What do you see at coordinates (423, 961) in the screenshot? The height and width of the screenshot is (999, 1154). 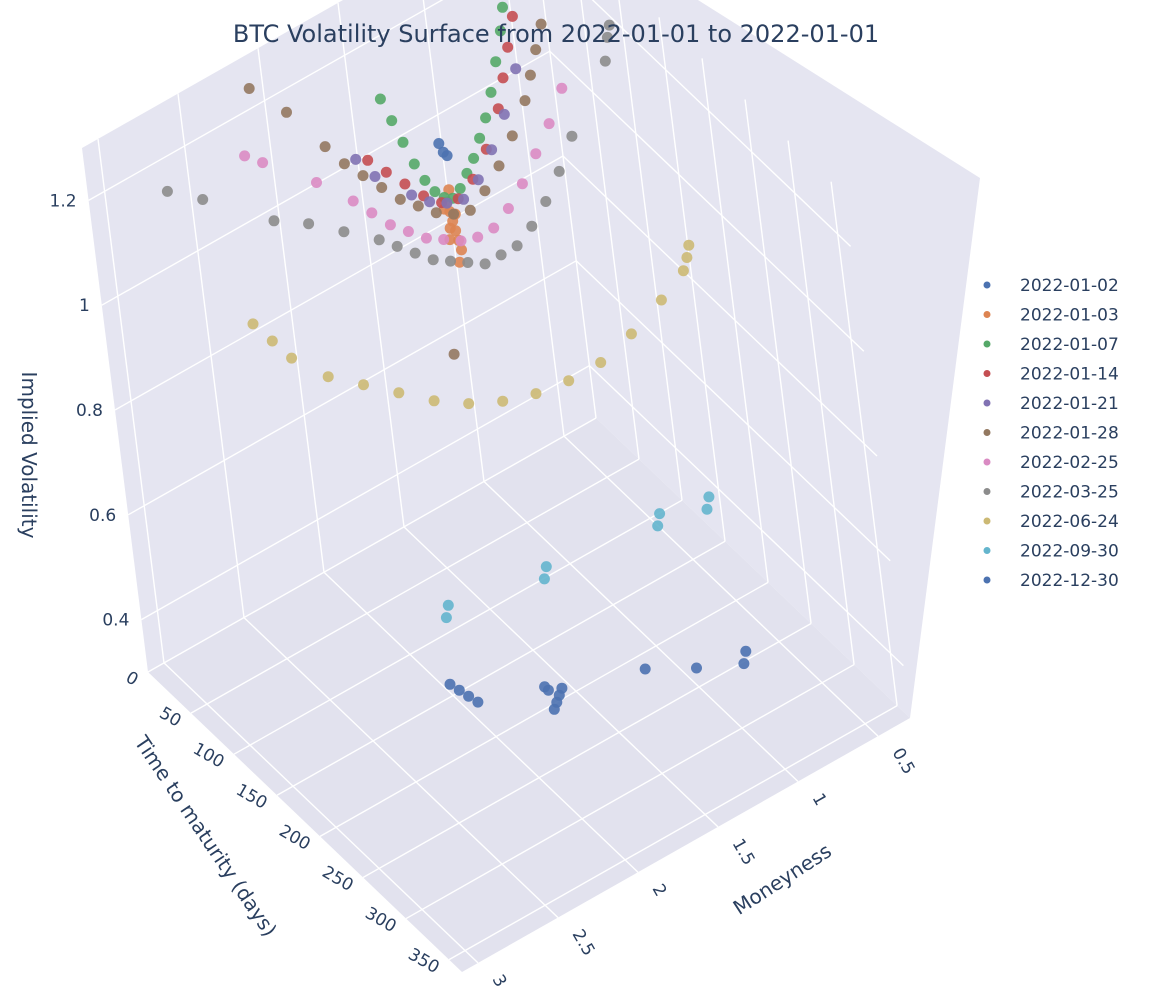 I see `x-tick-label: 350` at bounding box center [423, 961].